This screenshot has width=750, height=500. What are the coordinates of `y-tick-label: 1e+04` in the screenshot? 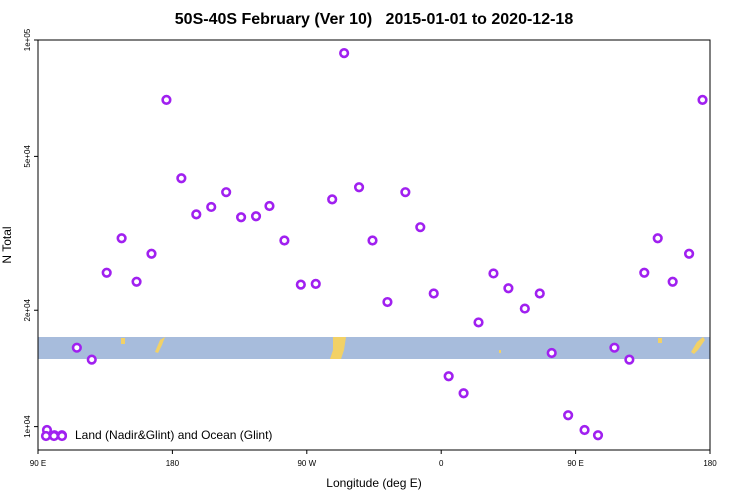 It's located at (27, 426).